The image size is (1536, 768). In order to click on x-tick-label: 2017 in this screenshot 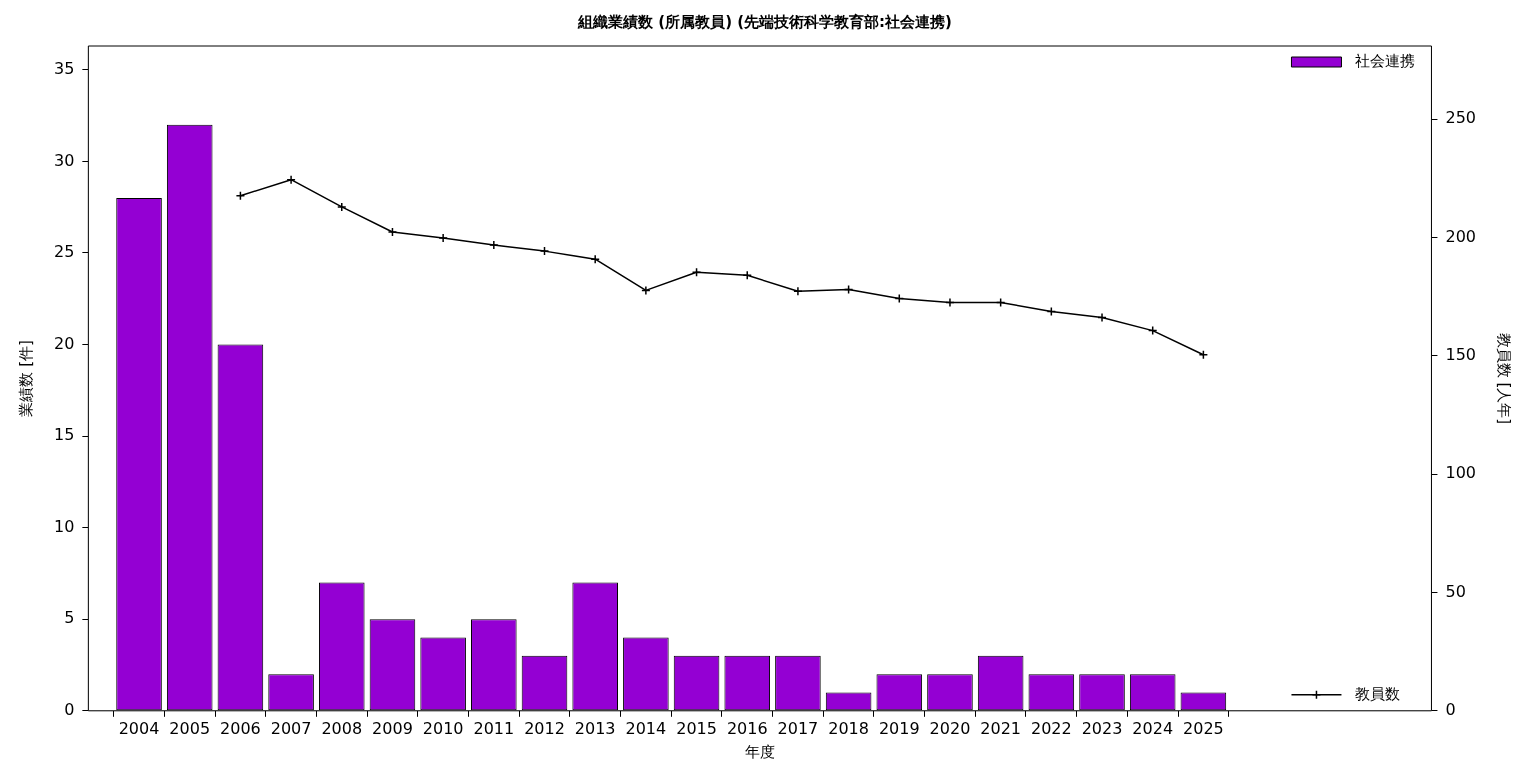, I will do `click(798, 728)`.